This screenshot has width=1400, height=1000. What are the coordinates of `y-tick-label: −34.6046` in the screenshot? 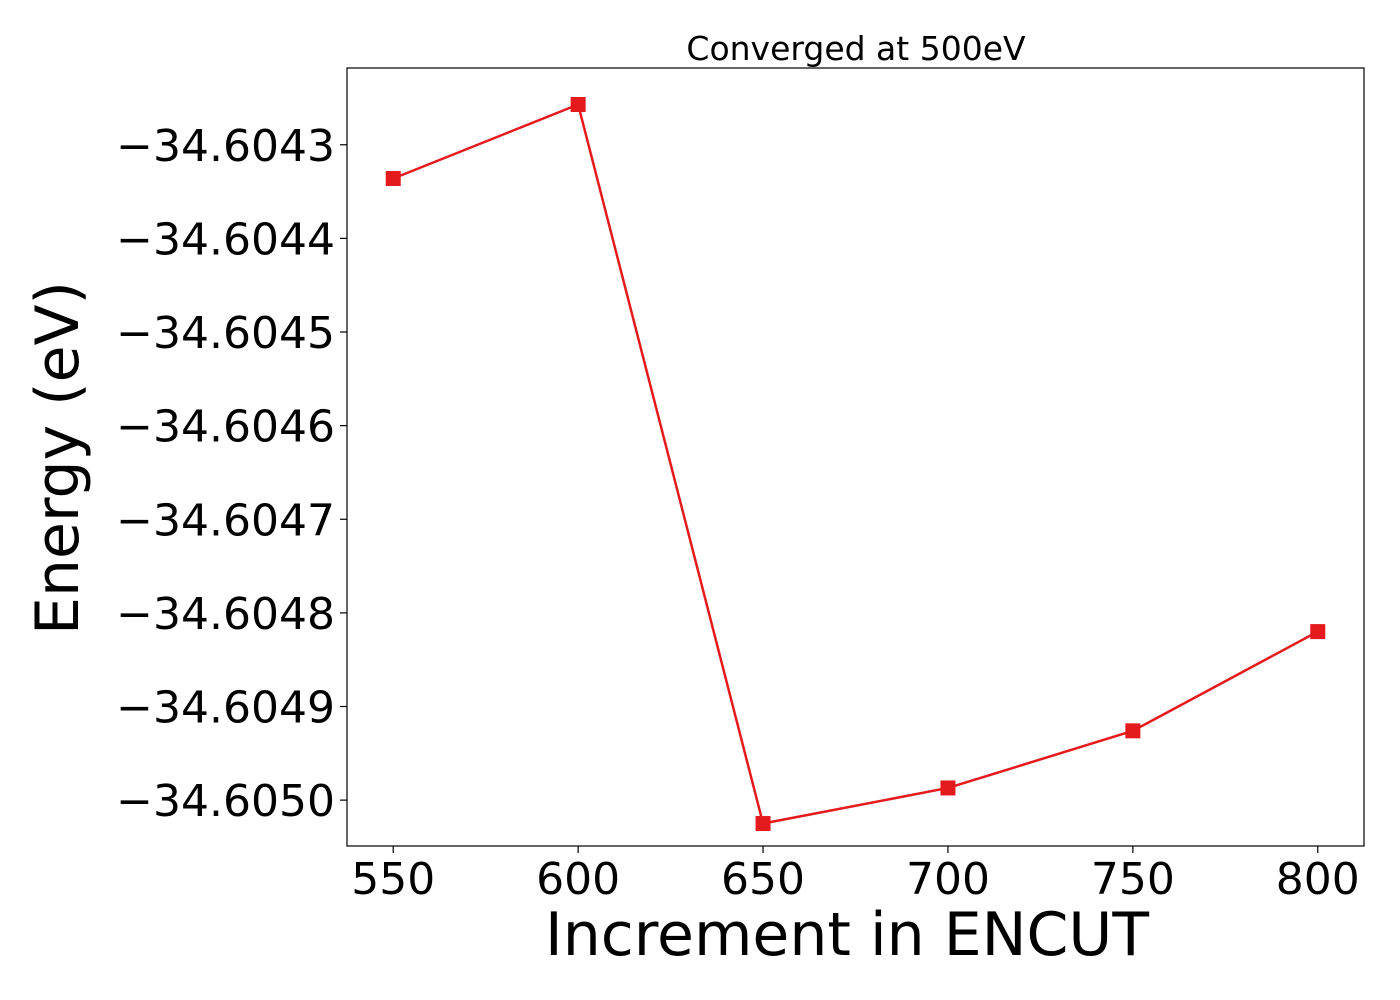 It's located at (225, 427).